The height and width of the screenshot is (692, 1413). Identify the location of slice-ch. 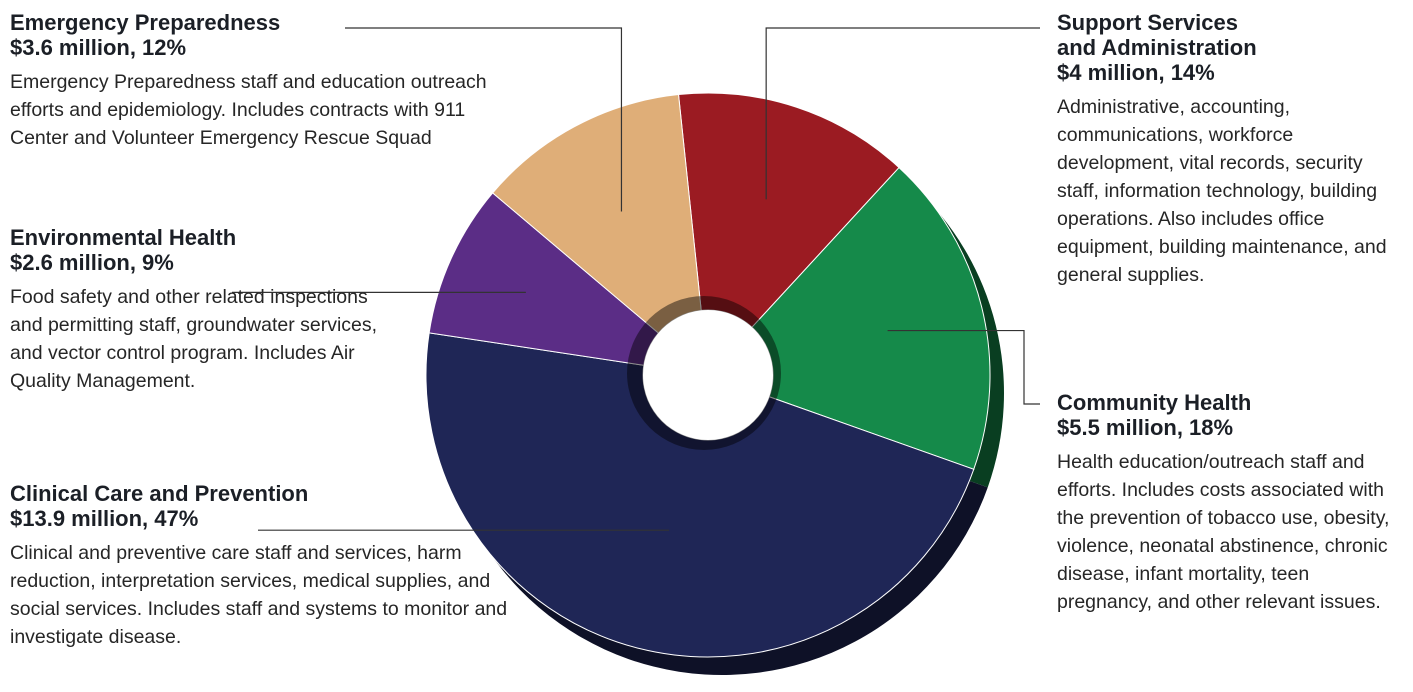
(871, 318).